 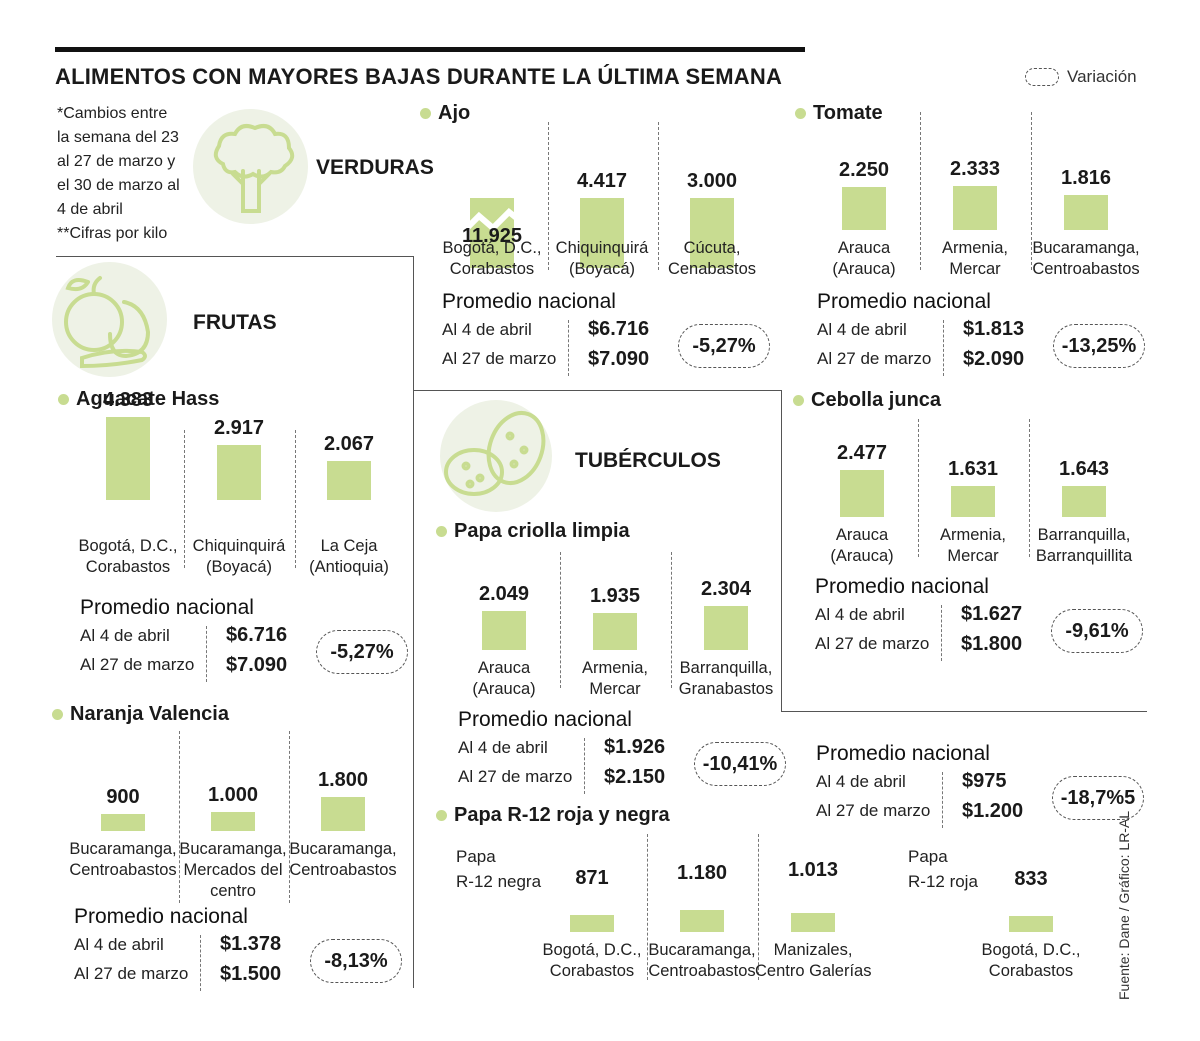 What do you see at coordinates (1097, 631) in the screenshot?
I see `variation-badge: -9,61%` at bounding box center [1097, 631].